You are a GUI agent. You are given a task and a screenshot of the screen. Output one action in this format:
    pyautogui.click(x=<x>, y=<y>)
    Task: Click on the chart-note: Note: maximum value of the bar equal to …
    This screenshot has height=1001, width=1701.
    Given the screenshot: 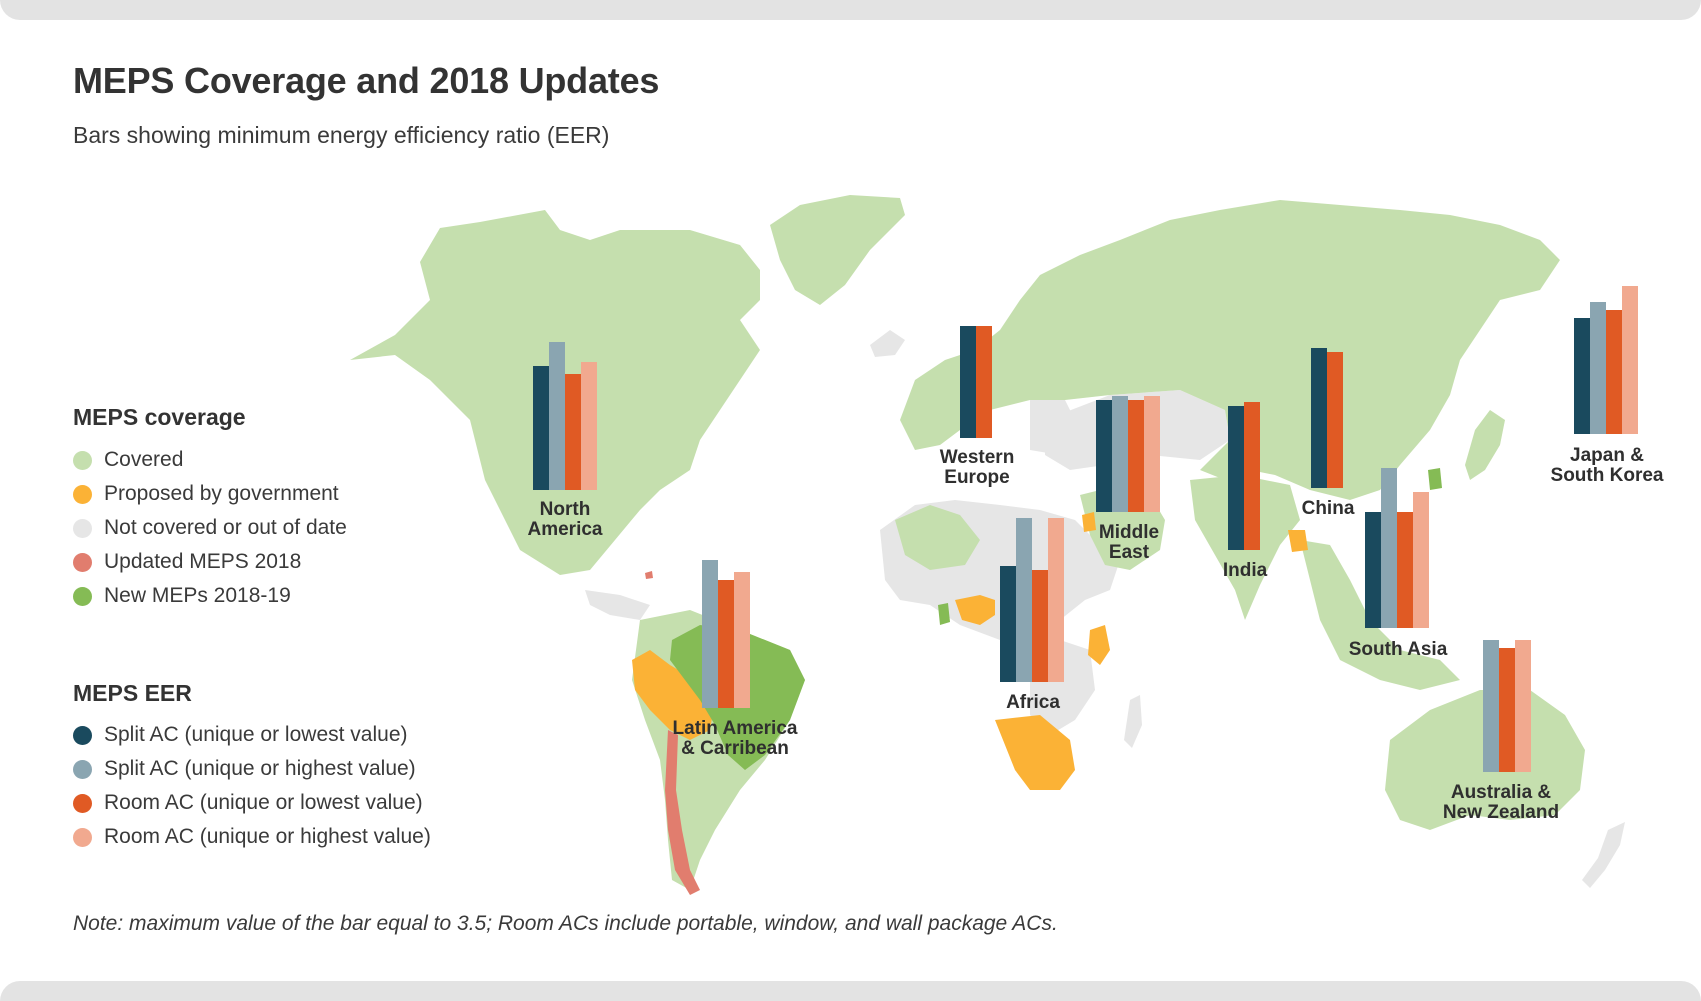 What is the action you would take?
    pyautogui.click(x=565, y=923)
    